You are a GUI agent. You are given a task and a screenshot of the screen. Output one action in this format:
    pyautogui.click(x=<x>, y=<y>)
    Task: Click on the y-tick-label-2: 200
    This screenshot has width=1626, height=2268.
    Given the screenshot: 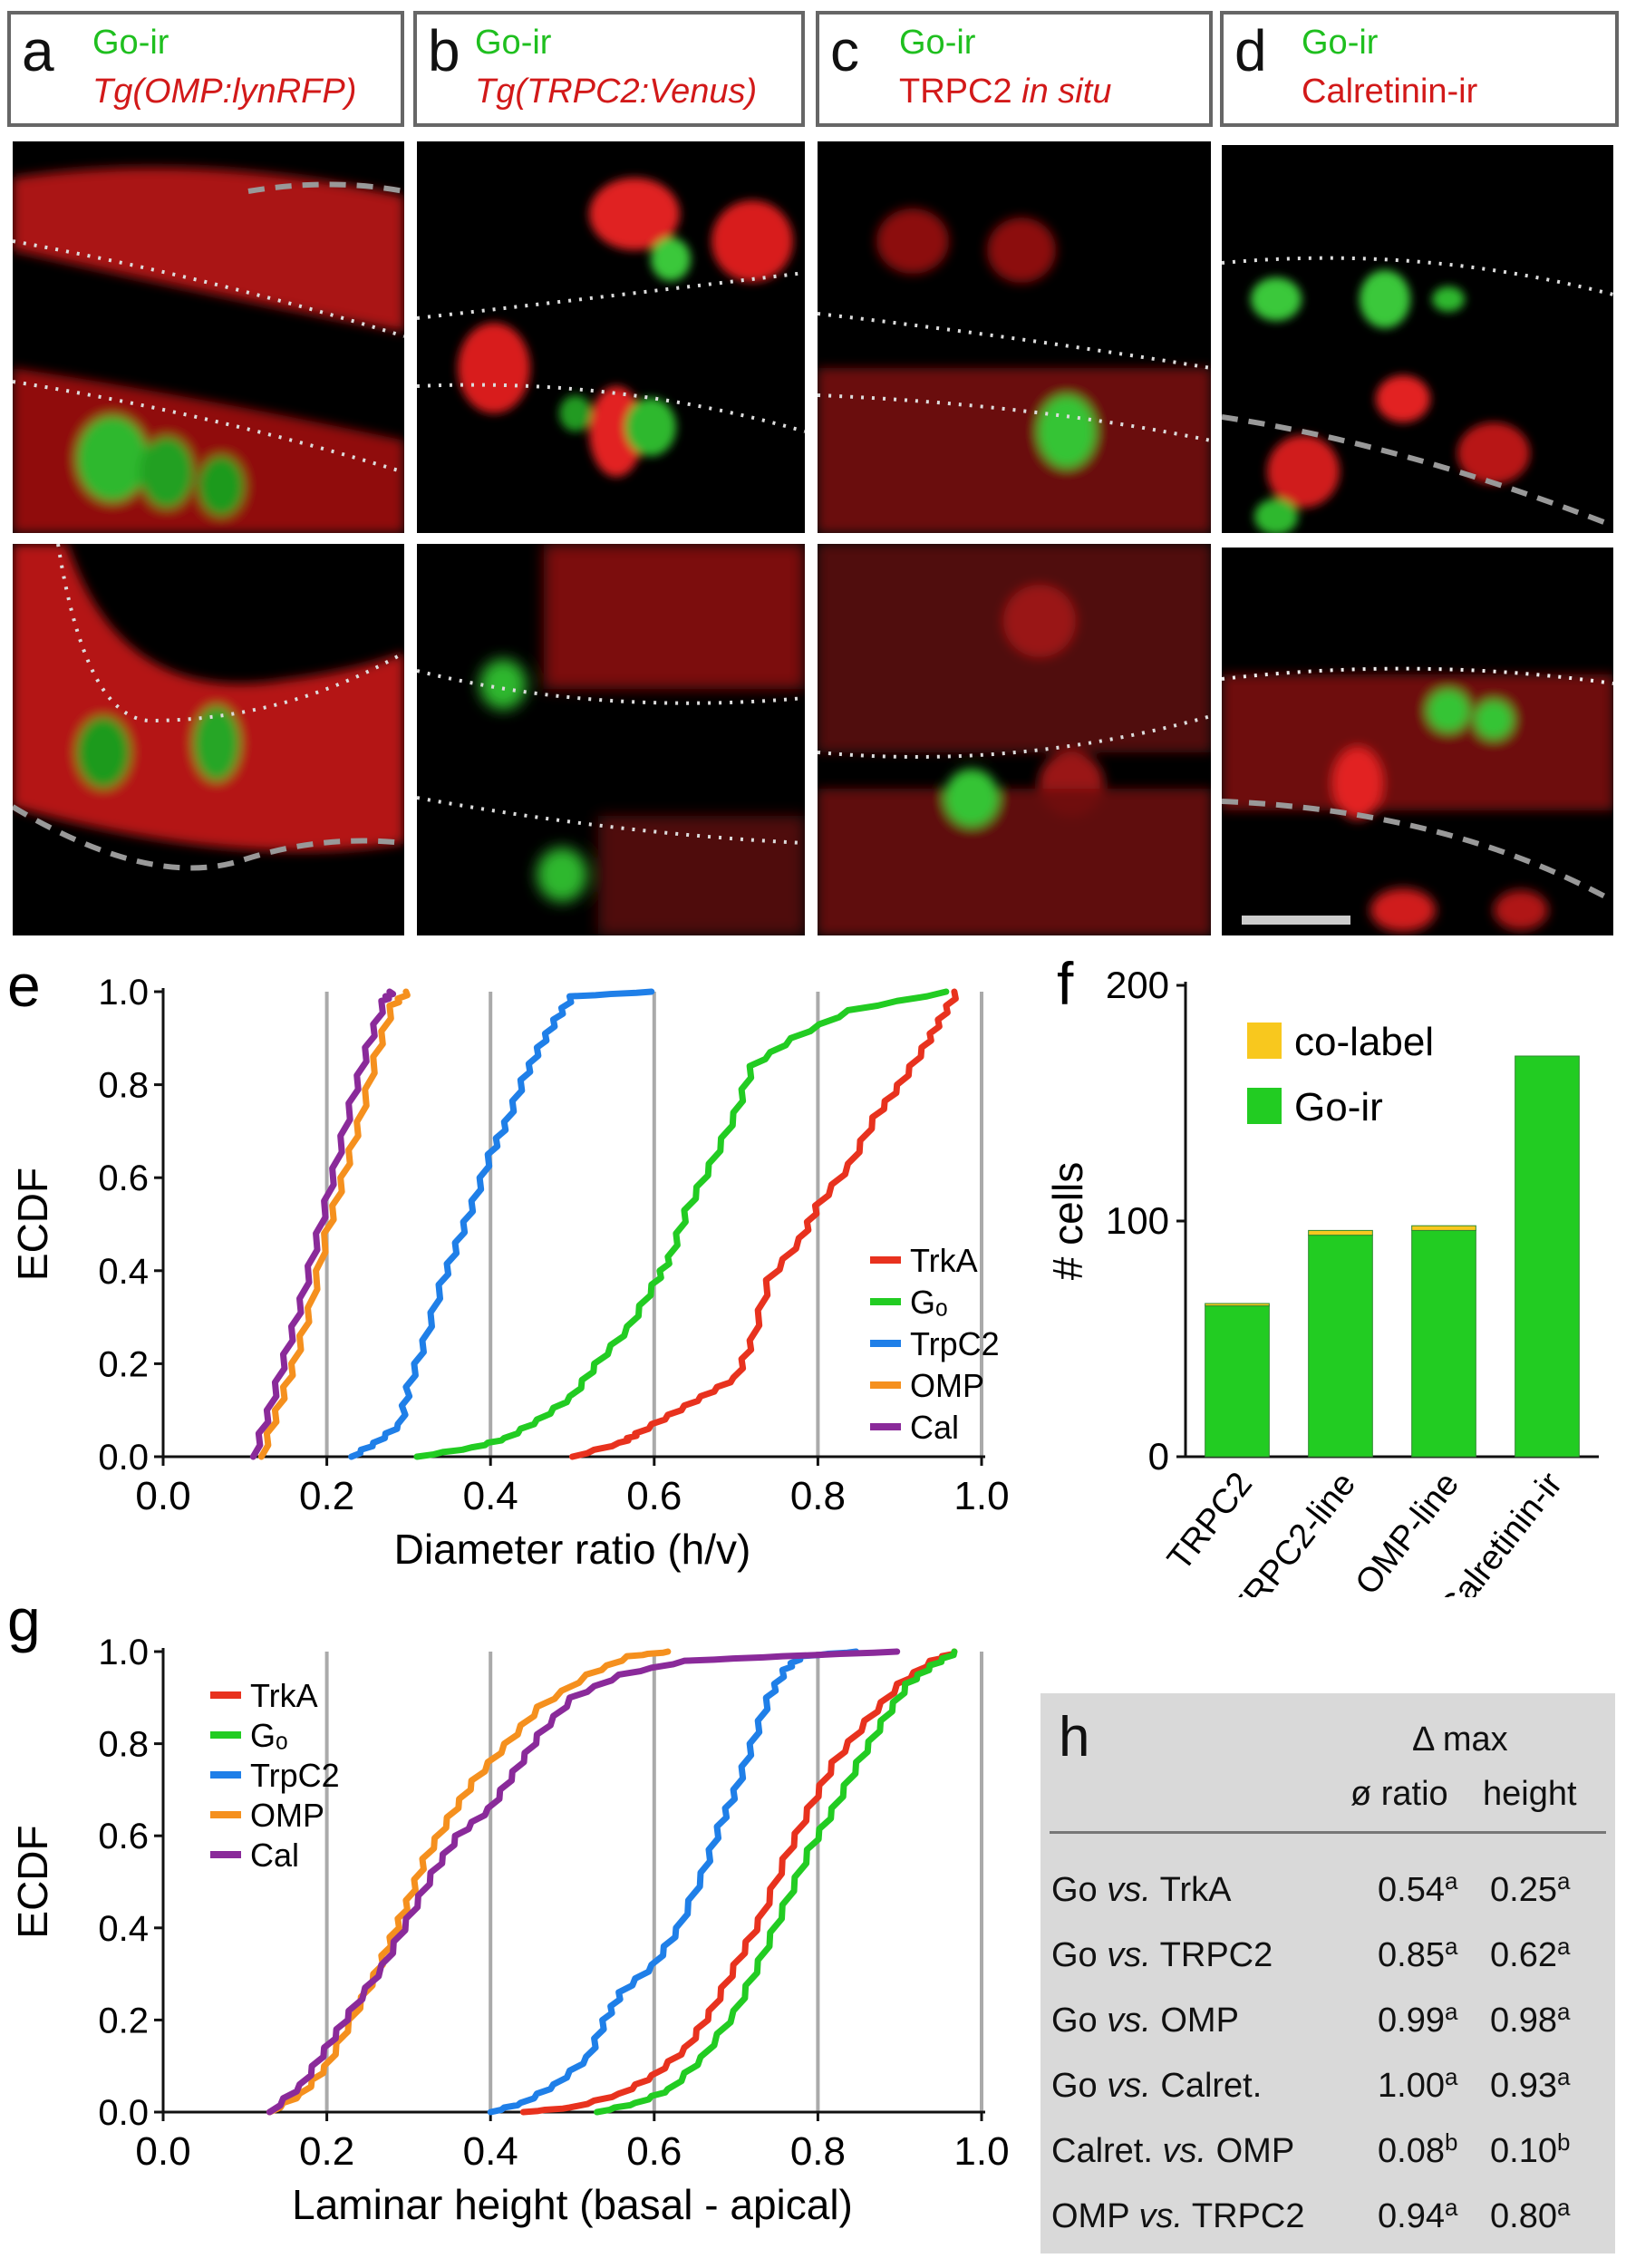 What is the action you would take?
    pyautogui.click(x=1137, y=985)
    